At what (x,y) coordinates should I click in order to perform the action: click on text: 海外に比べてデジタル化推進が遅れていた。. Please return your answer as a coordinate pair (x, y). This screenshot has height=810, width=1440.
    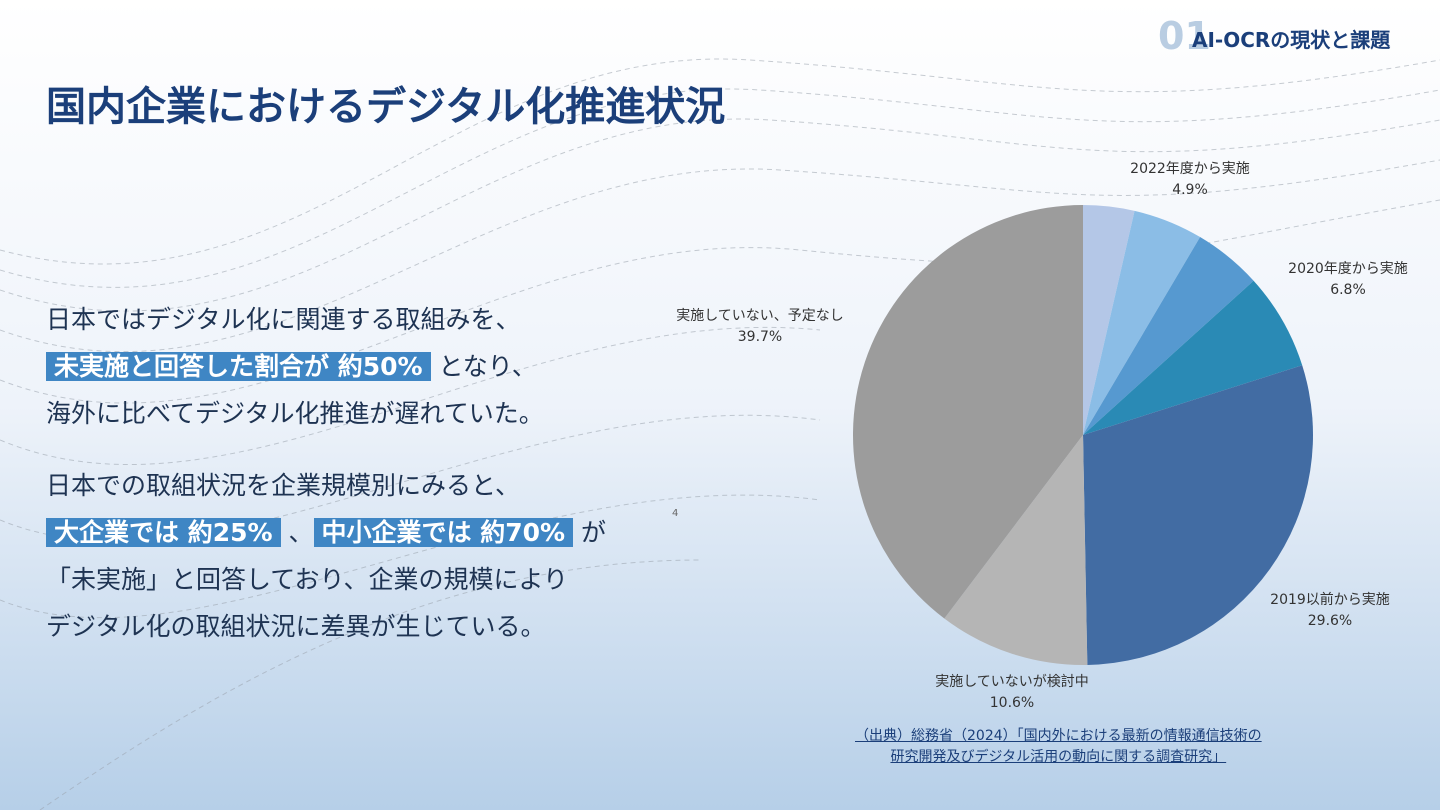
    Looking at the image, I should click on (295, 413).